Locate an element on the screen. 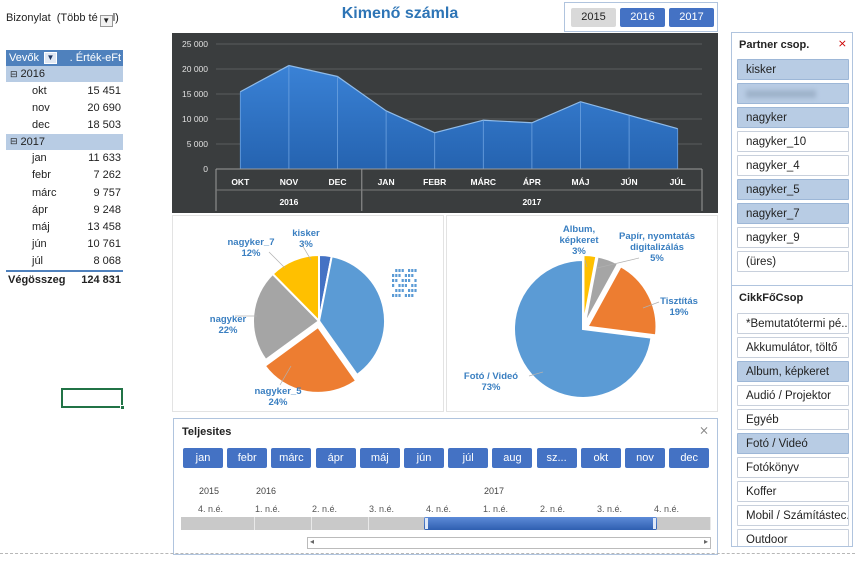  pivot-year-row: ⊟ 2017 is located at coordinates (64, 141).